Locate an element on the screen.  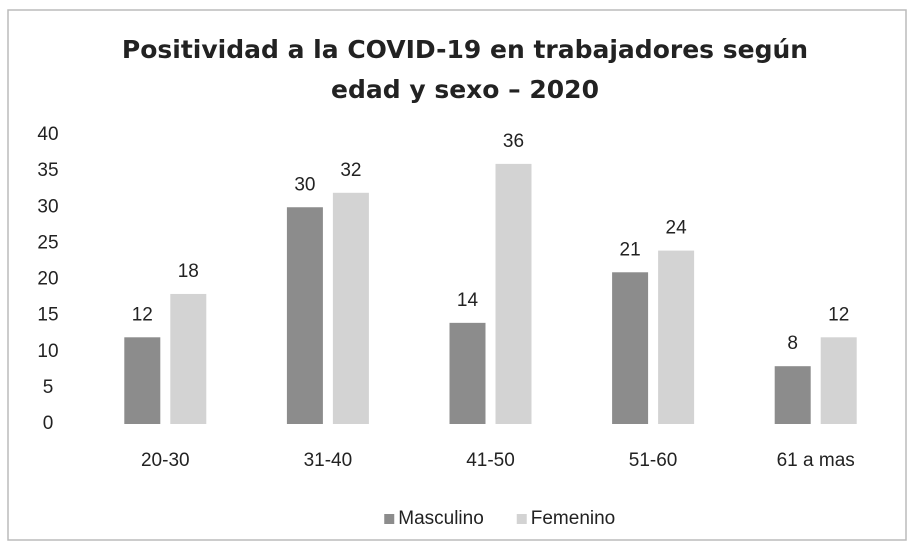
data-label: 36 is located at coordinates (513, 141).